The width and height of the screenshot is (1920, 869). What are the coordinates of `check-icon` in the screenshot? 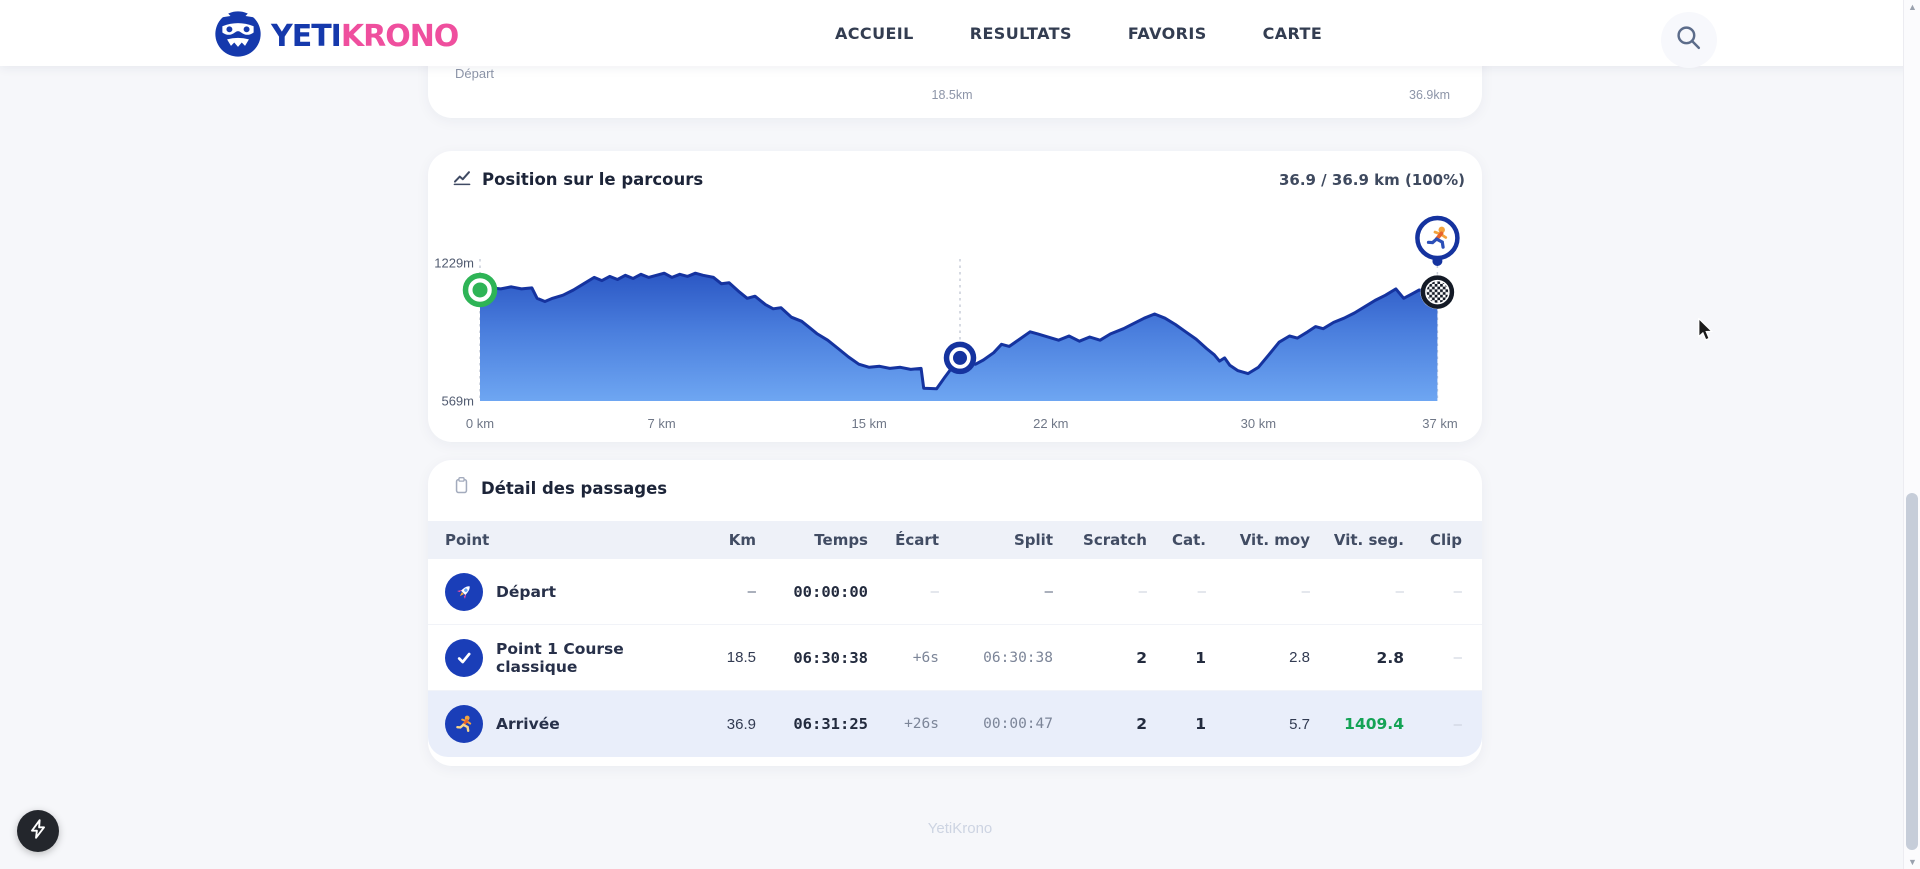 It's located at (464, 657).